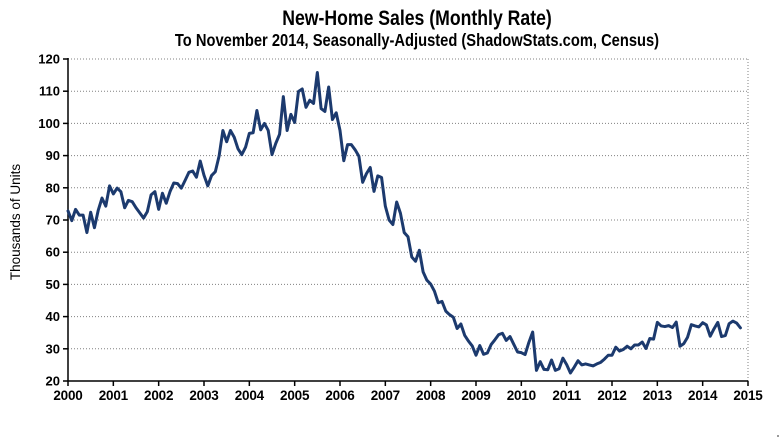 This screenshot has height=444, width=781. Describe the element at coordinates (475, 395) in the screenshot. I see `x-tick-label: 2009` at that location.